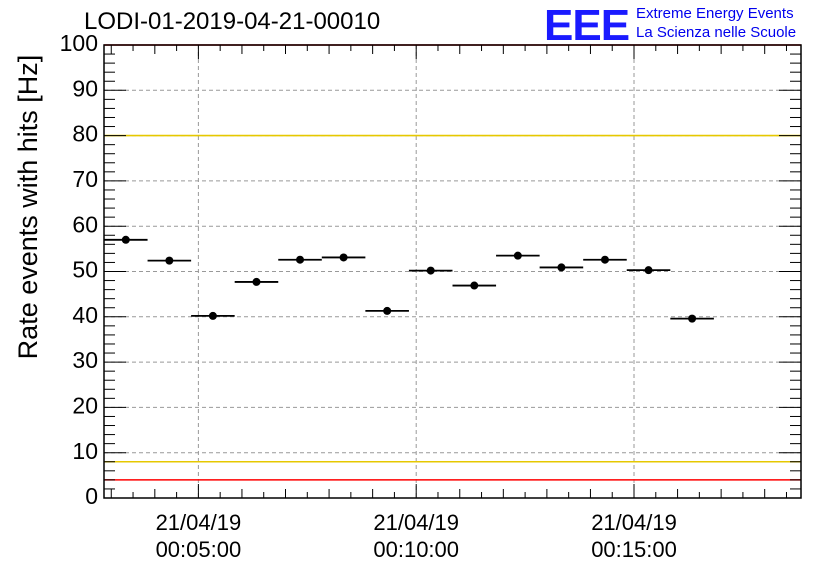 This screenshot has height=572, width=836. What do you see at coordinates (716, 32) in the screenshot?
I see `logo-line-2: La Scienza nelle Scuole` at bounding box center [716, 32].